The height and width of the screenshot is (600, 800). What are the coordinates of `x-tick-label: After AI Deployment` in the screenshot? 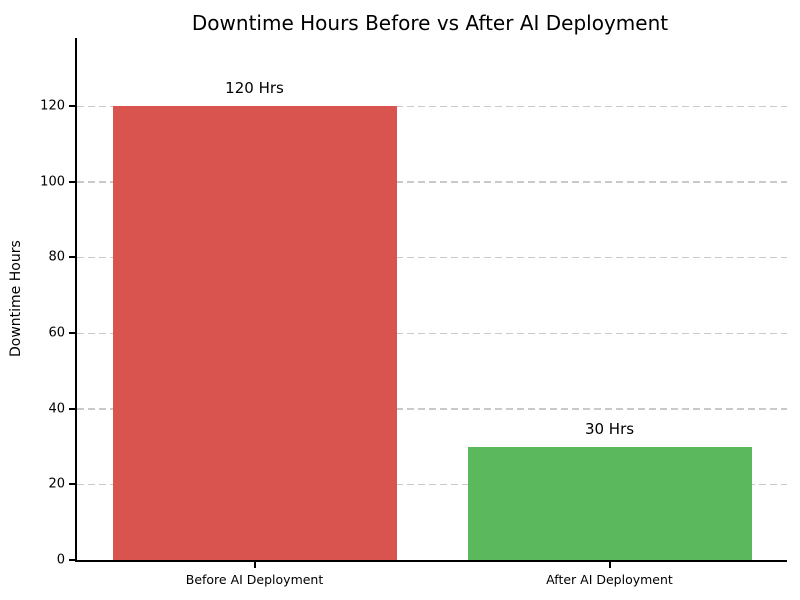 It's located at (609, 579).